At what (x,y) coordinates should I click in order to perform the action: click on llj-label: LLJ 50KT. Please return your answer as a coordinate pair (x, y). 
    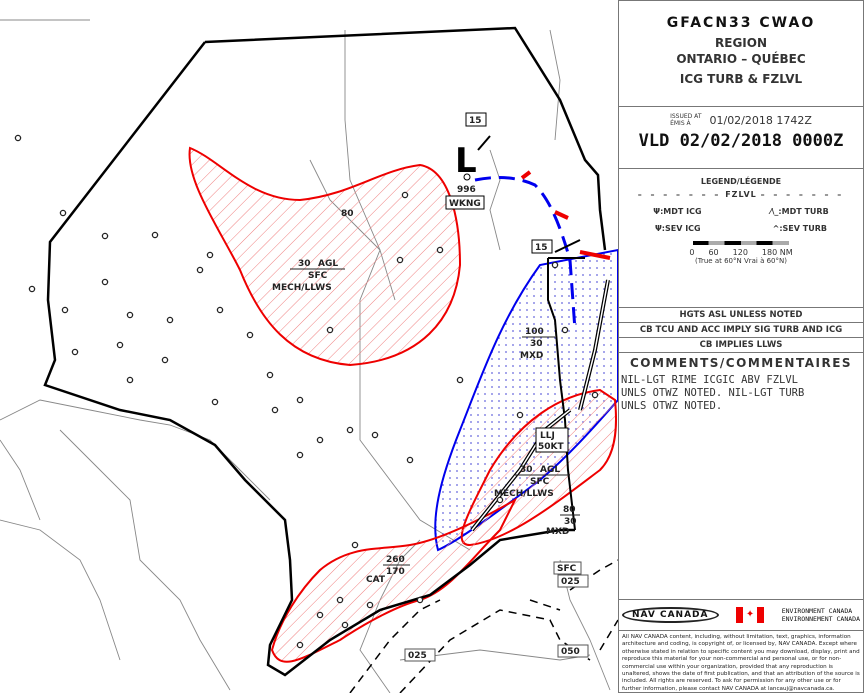
    Looking at the image, I should click on (552, 440).